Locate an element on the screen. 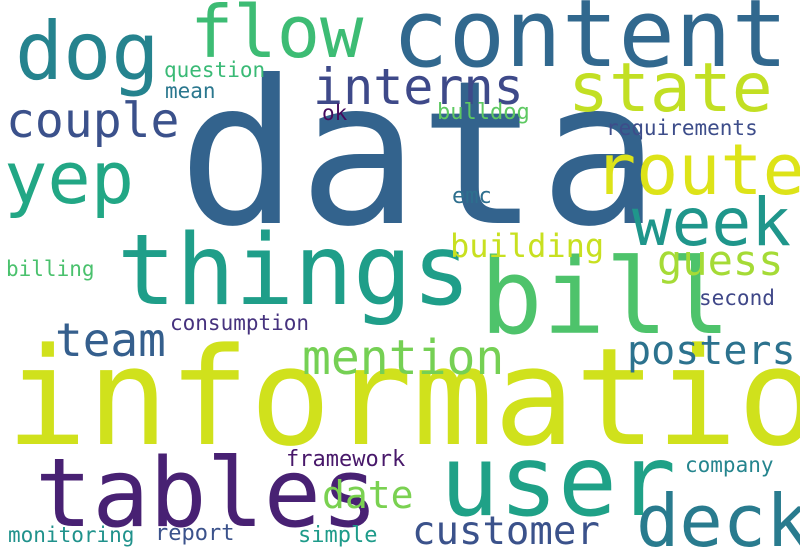  word-customer: customer is located at coordinates (506, 531).